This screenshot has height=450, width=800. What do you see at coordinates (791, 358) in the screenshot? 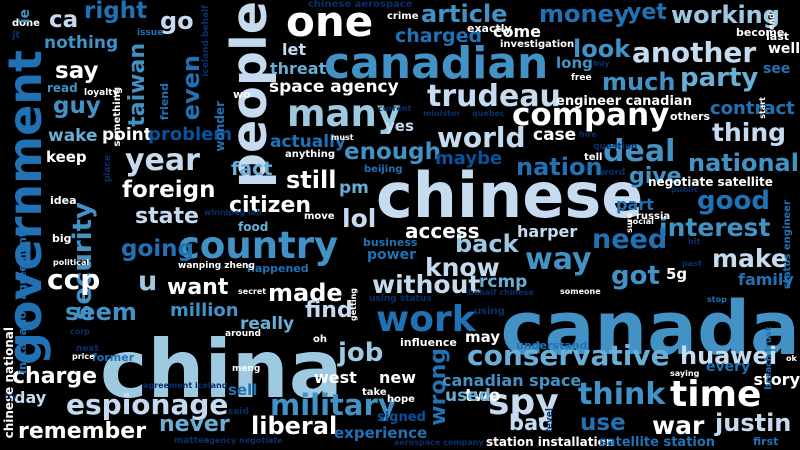
I see `word-ok: ok` at bounding box center [791, 358].